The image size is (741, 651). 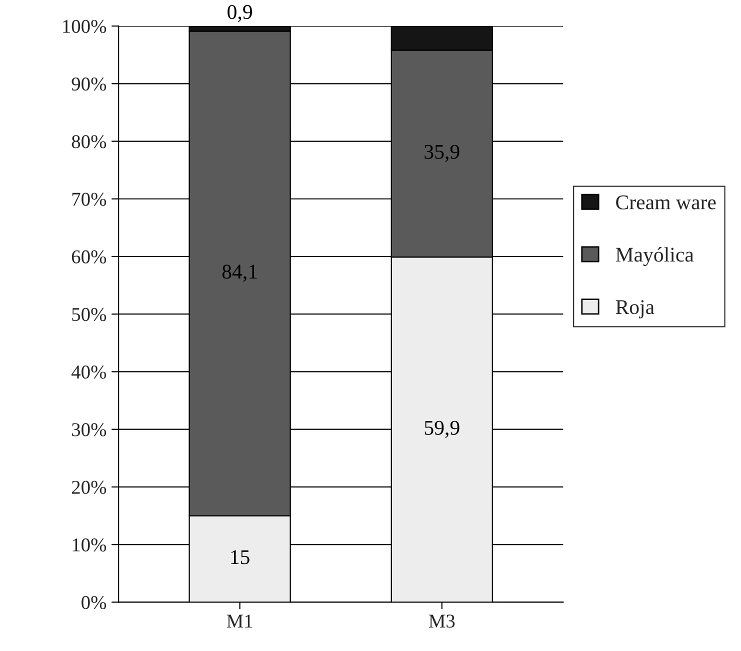 I want to click on data-label: 84,1, so click(x=239, y=273).